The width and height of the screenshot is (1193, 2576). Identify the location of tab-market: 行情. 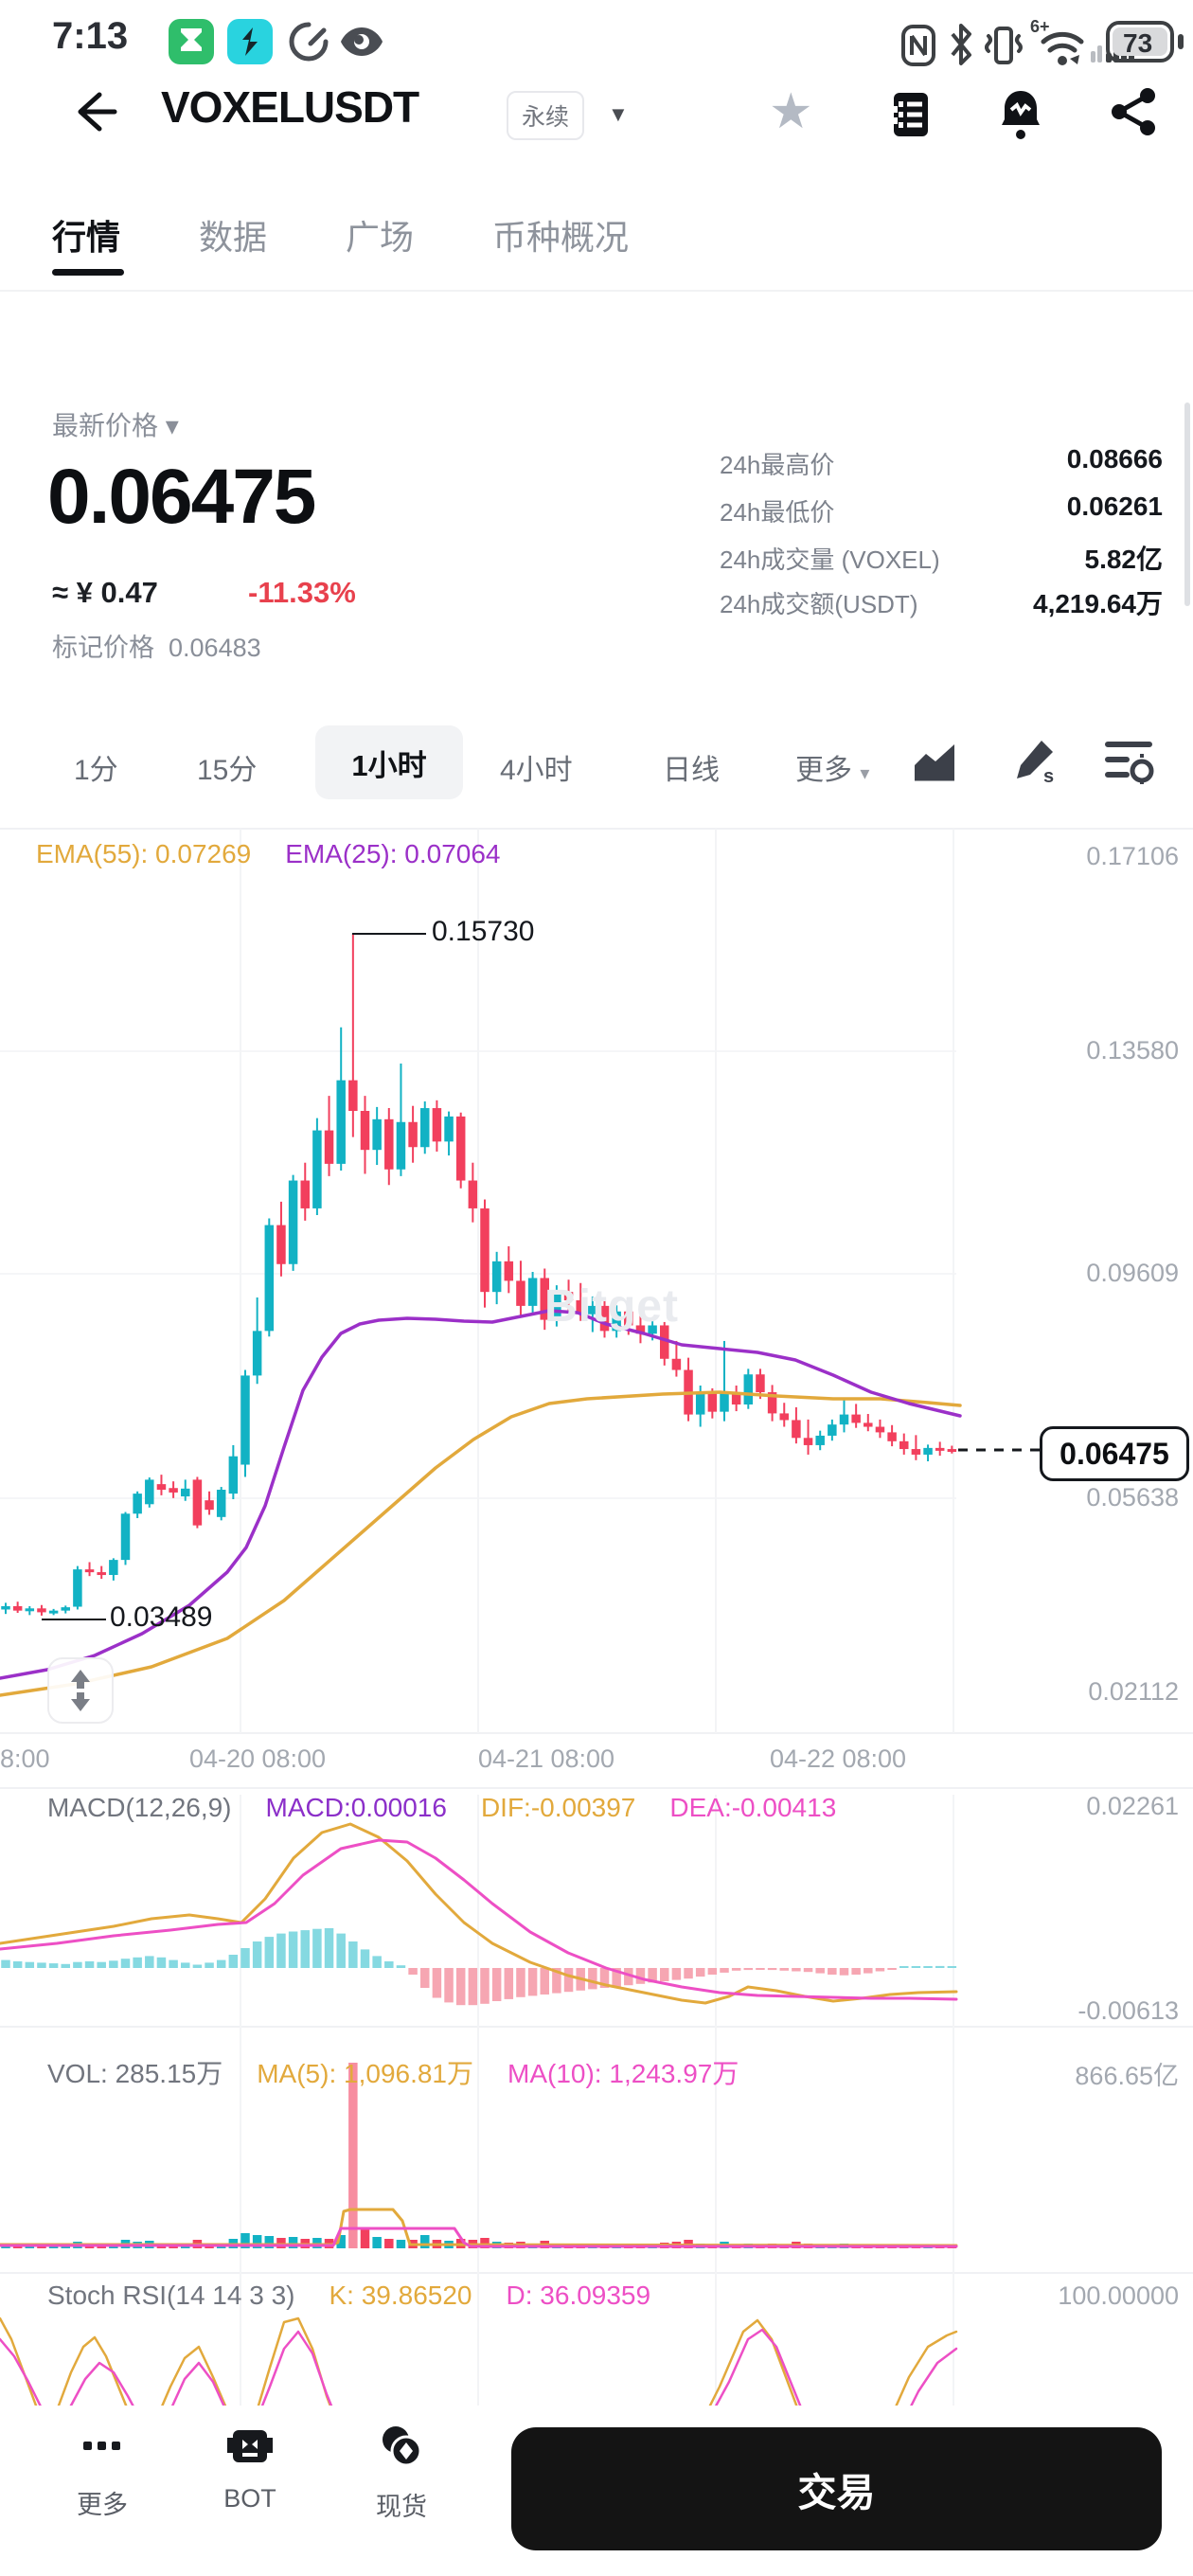
(86, 237).